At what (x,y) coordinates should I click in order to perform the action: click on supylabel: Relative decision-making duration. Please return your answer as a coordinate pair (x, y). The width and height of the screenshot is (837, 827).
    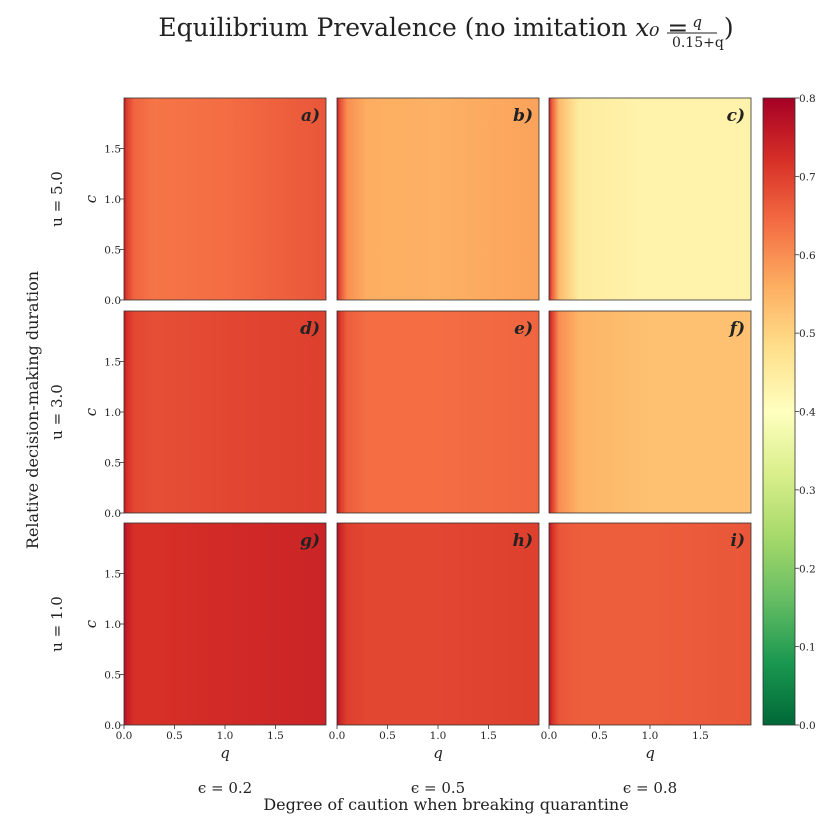
    Looking at the image, I should click on (32, 410).